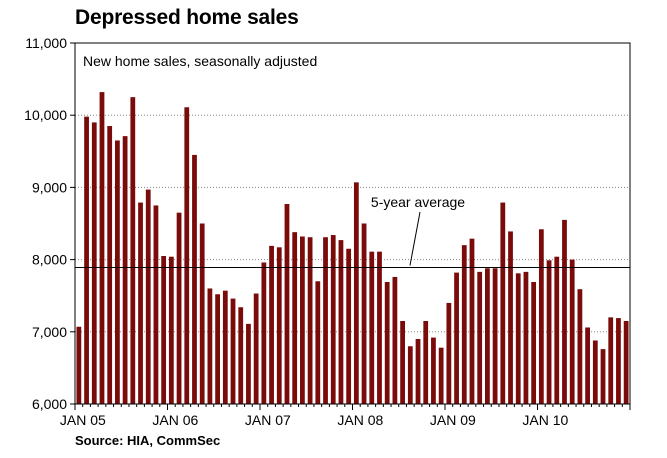 This screenshot has width=667, height=458. I want to click on y-axis-ticks: 6,000 7,000 8,000 9,000 10,000 11,000, so click(49, 223).